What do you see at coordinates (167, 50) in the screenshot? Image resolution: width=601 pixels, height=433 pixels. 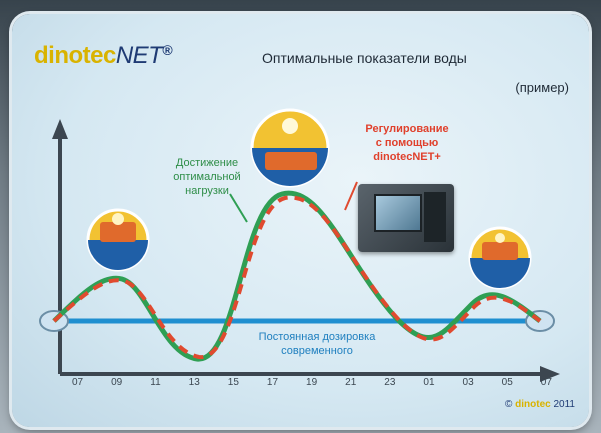 I see `logo-mark: ®` at bounding box center [167, 50].